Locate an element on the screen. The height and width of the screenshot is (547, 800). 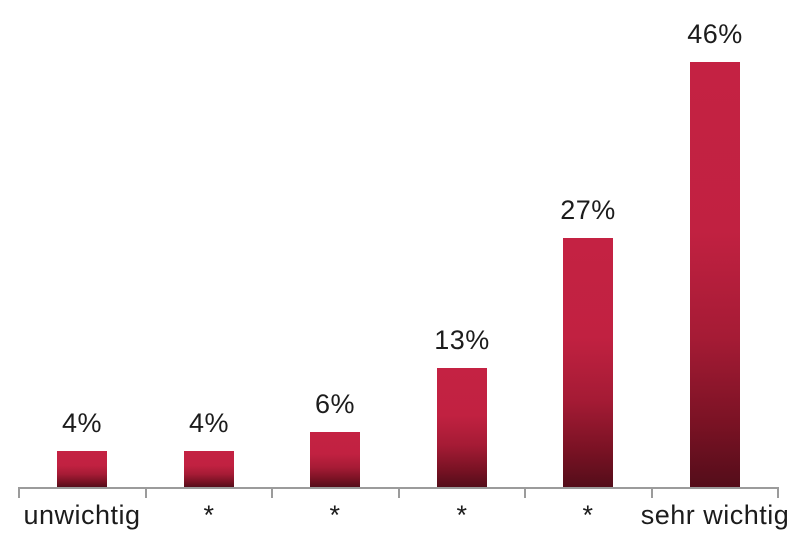
bar-value-label: 6% is located at coordinates (335, 404).